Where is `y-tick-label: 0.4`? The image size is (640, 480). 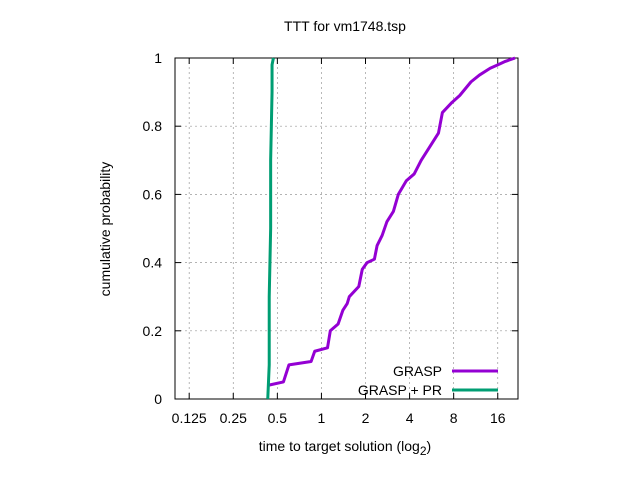 y-tick-label: 0.4 is located at coordinates (153, 263).